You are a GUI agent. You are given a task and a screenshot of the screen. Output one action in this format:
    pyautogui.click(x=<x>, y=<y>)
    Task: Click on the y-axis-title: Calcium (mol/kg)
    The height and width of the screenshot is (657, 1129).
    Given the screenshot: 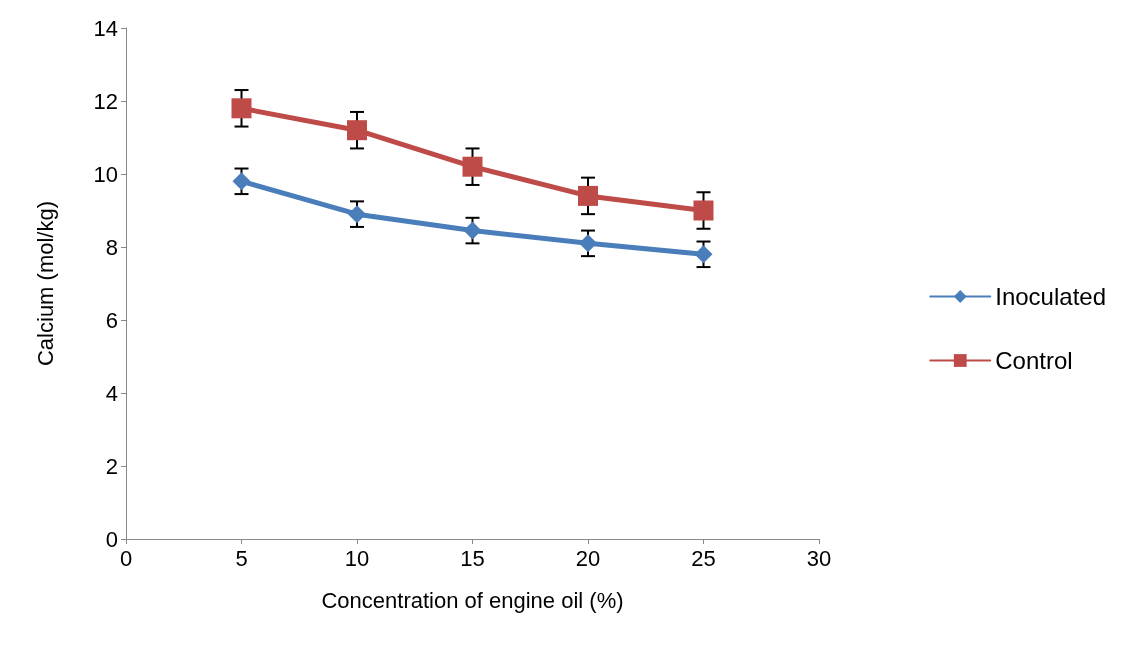 What is the action you would take?
    pyautogui.click(x=45, y=283)
    